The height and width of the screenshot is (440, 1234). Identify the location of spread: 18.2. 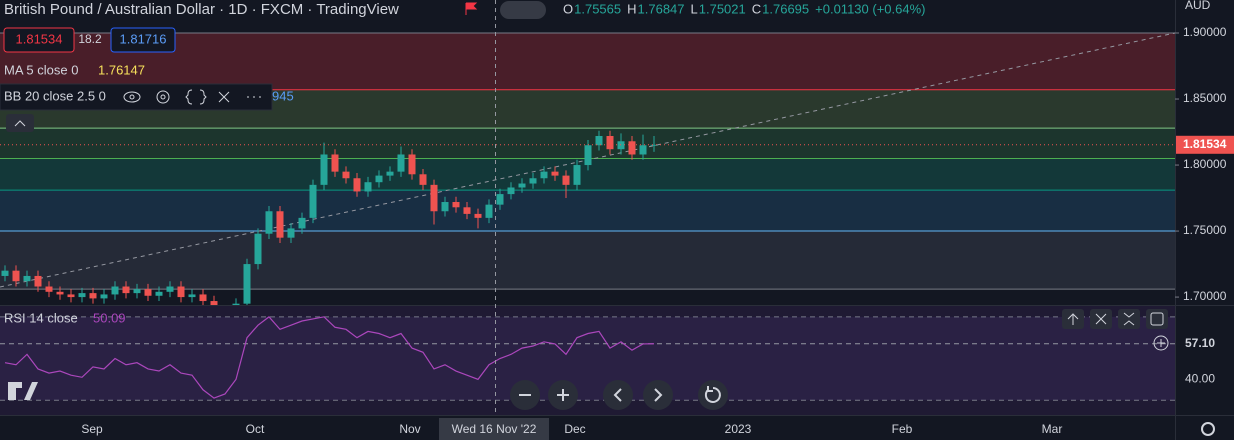
(90, 39).